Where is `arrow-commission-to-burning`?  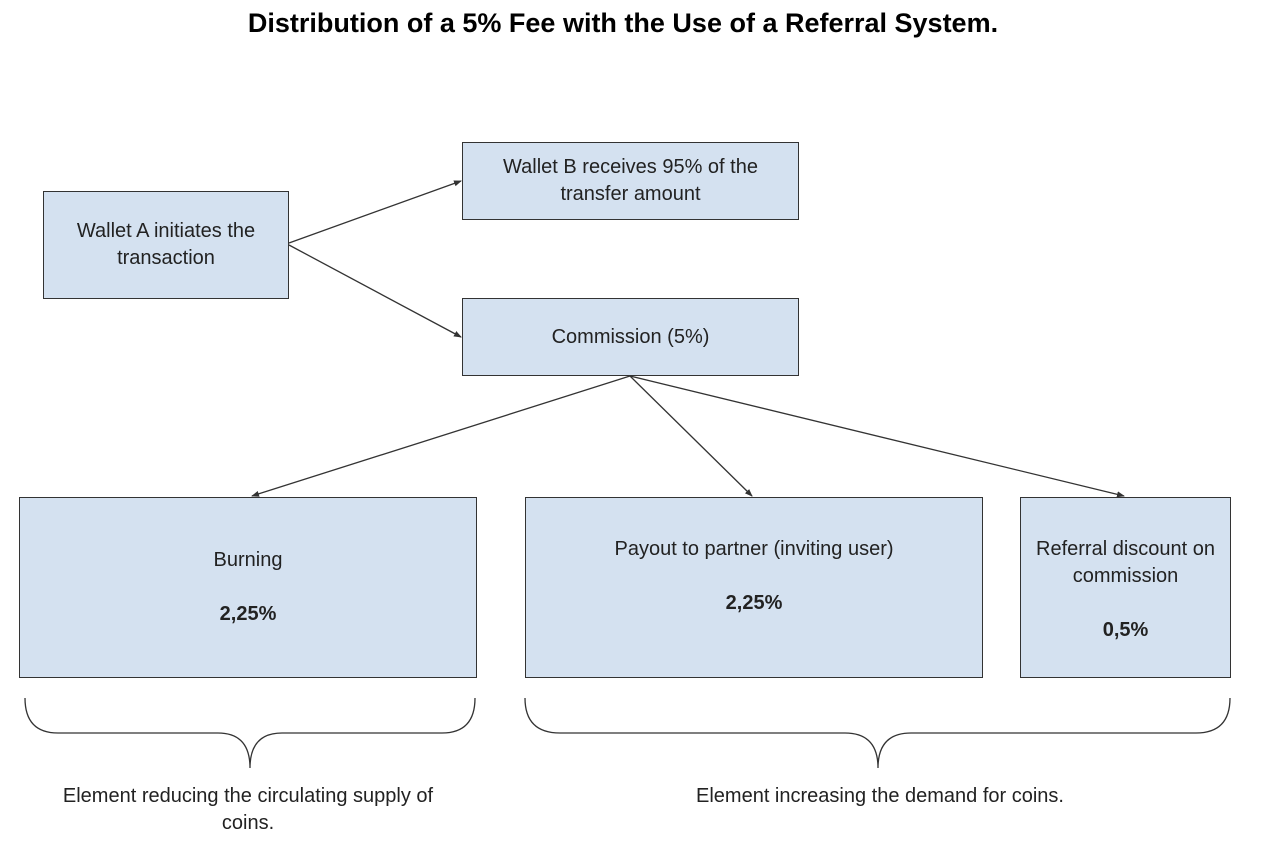
arrow-commission-to-burning is located at coordinates (441, 436).